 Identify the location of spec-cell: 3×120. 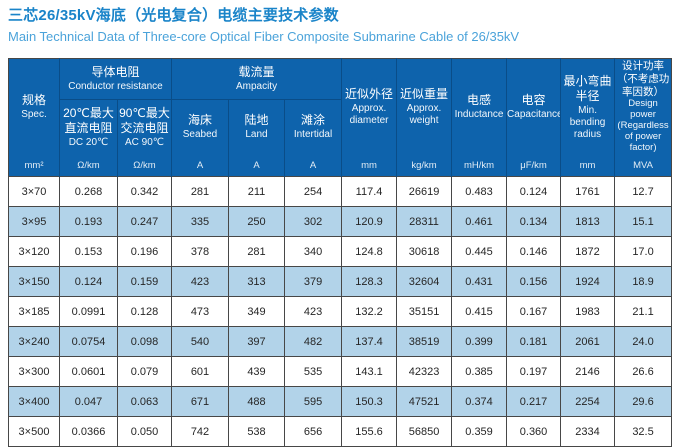
(34, 252).